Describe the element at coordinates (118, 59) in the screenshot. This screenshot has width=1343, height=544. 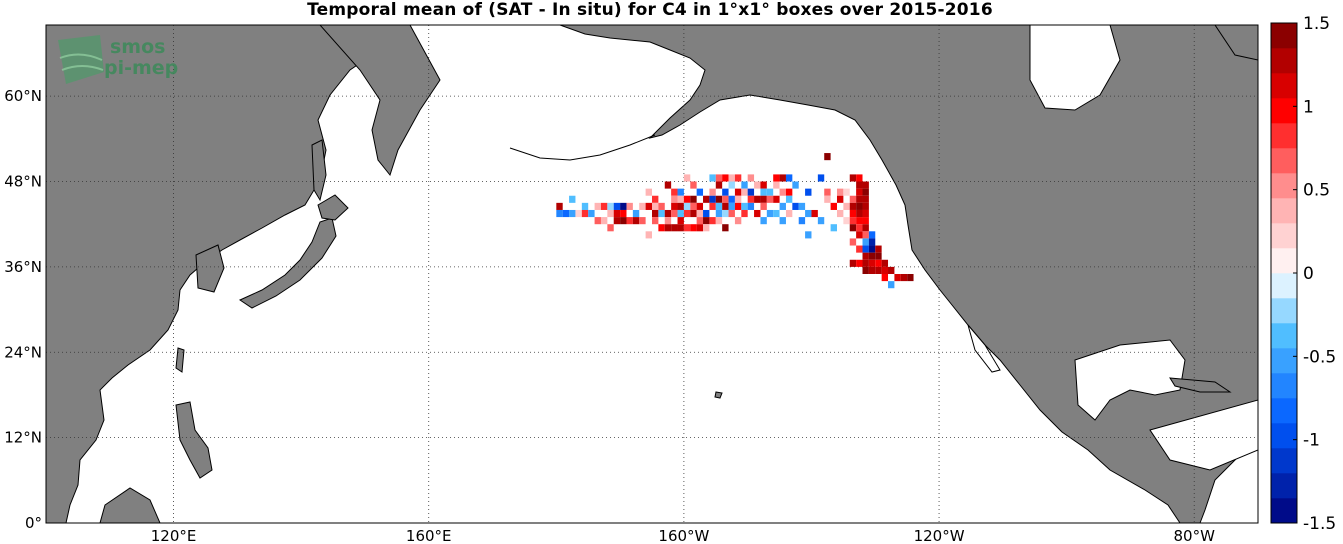
I see `smos-pimep-logo: smos pi-mep` at that location.